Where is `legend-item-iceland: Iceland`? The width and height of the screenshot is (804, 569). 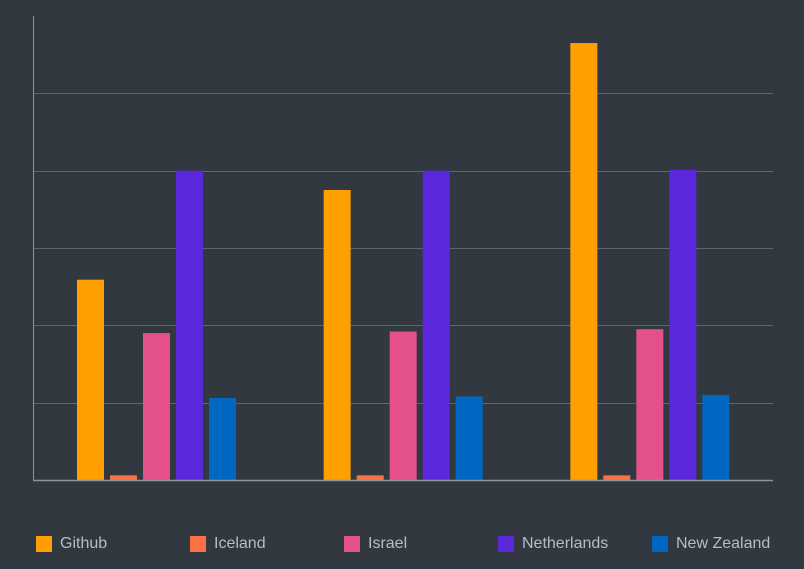
legend-item-iceland: Iceland is located at coordinates (228, 544).